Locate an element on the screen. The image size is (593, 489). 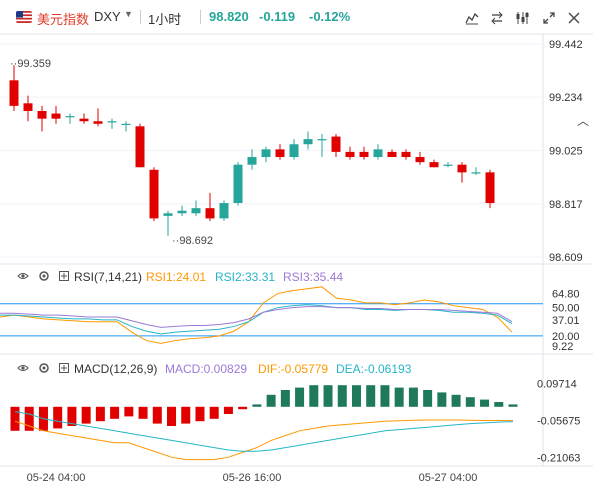
fullscreen-icon is located at coordinates (549, 18).